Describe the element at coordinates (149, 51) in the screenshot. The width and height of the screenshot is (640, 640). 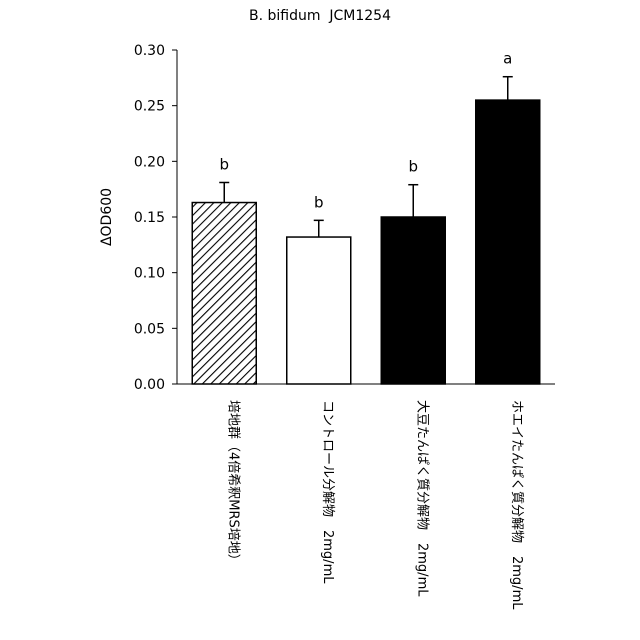
I see `y-tick-label: 0.30` at that location.